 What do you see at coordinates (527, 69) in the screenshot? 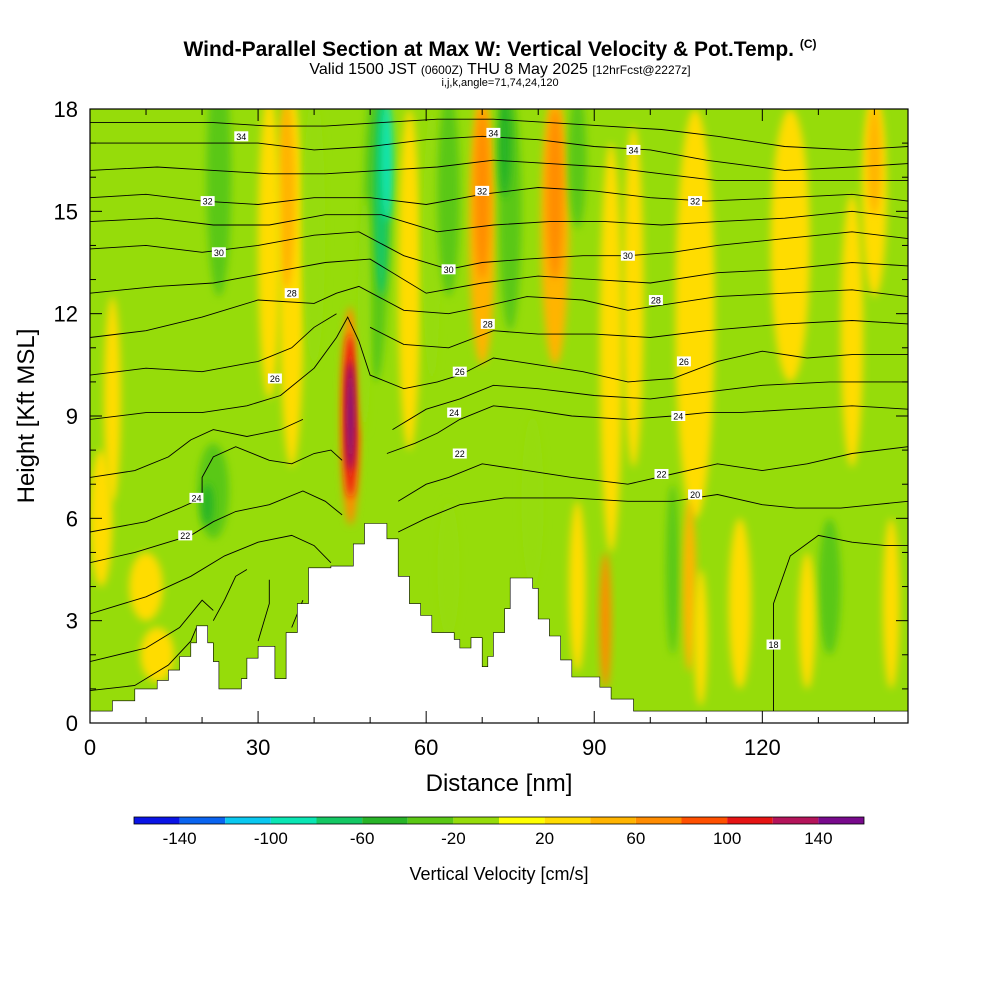
I see `subtitle-date: THU 8 May 2025` at bounding box center [527, 69].